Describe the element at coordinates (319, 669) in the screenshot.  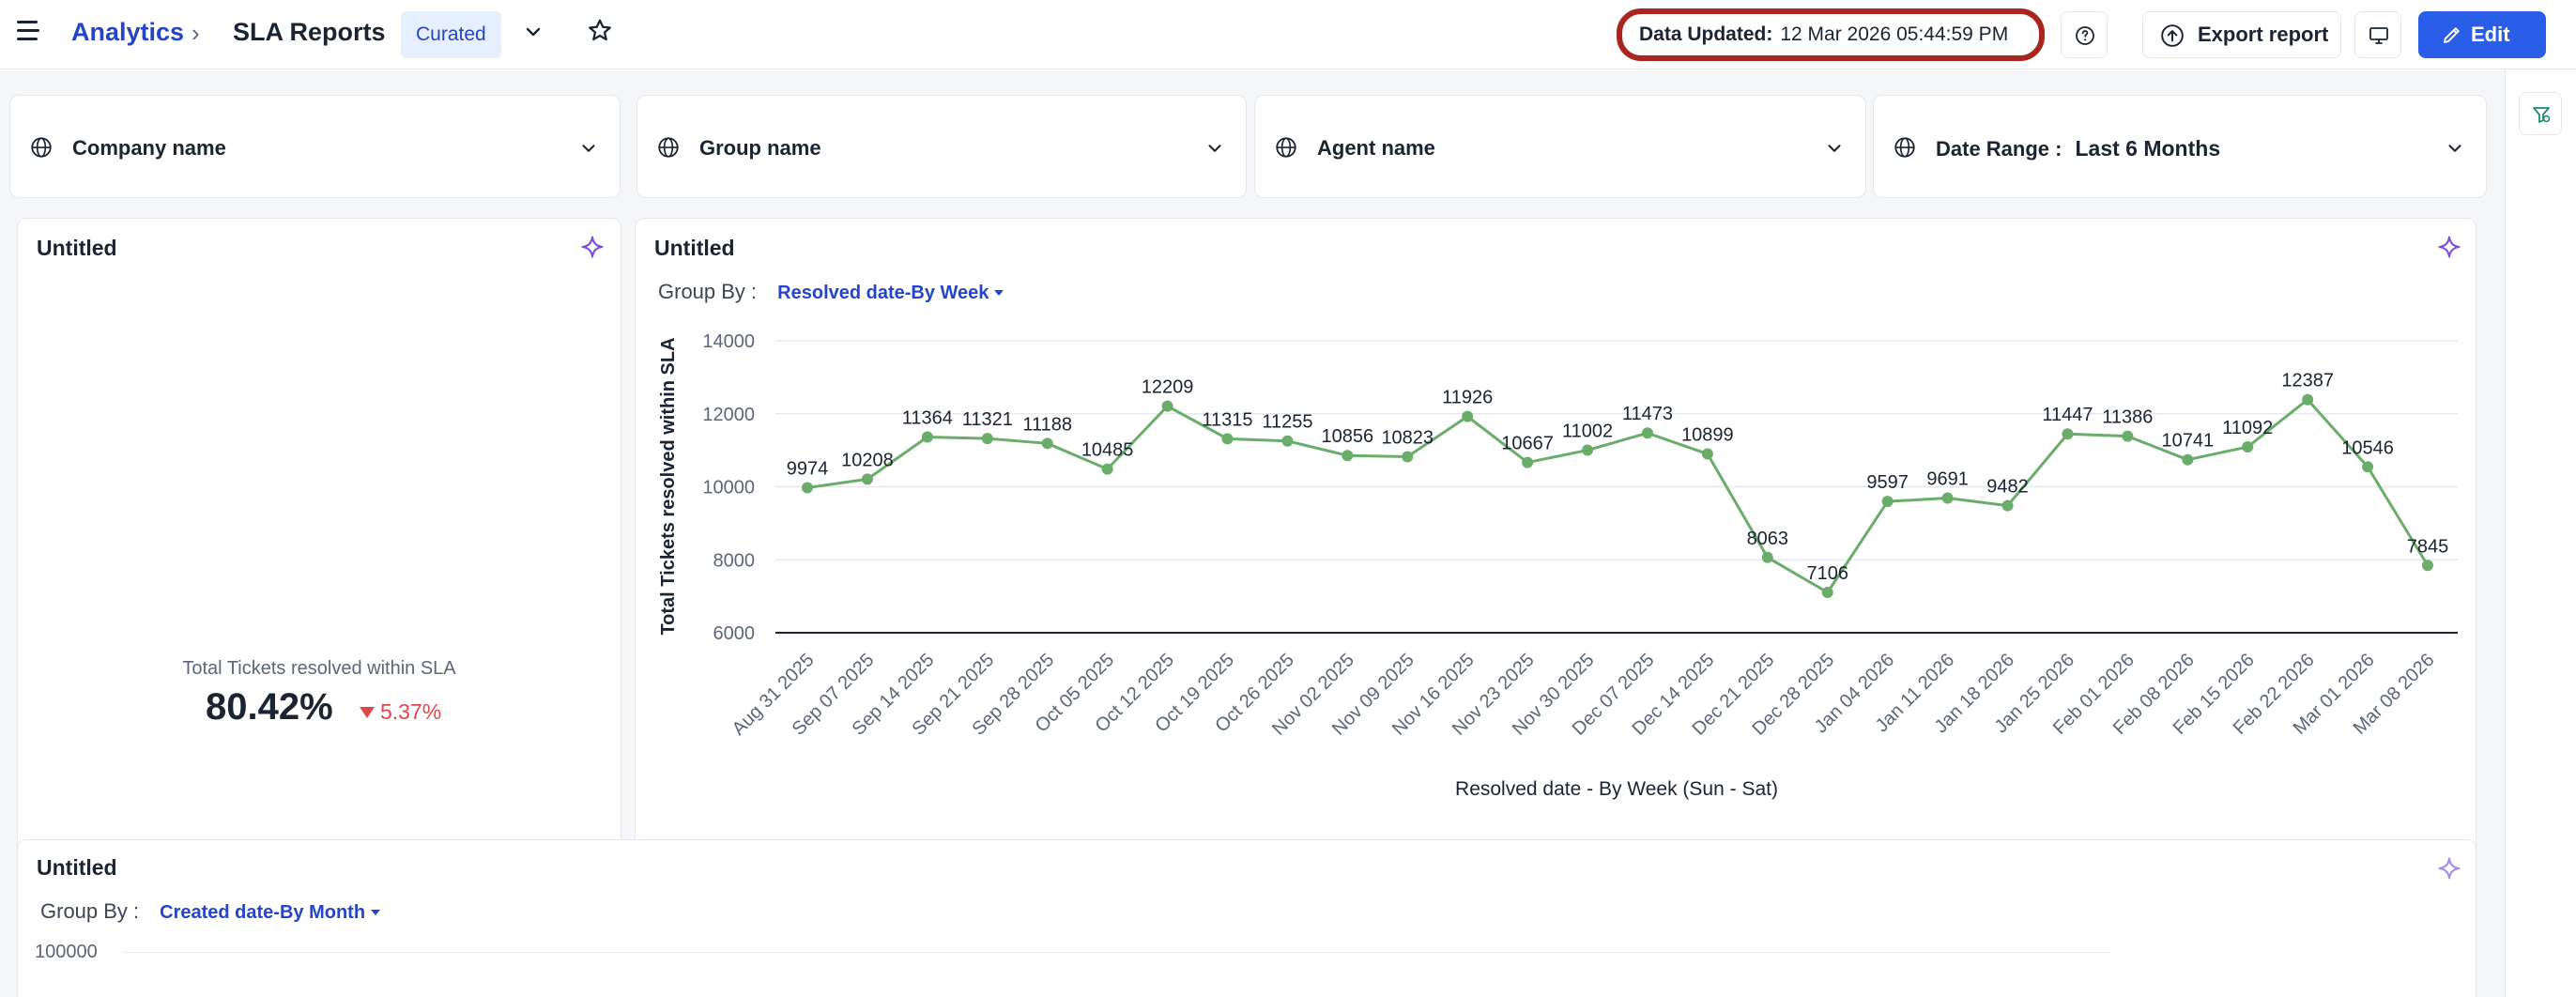
I see `kpi-label: Total Tickets resolved within SLA` at that location.